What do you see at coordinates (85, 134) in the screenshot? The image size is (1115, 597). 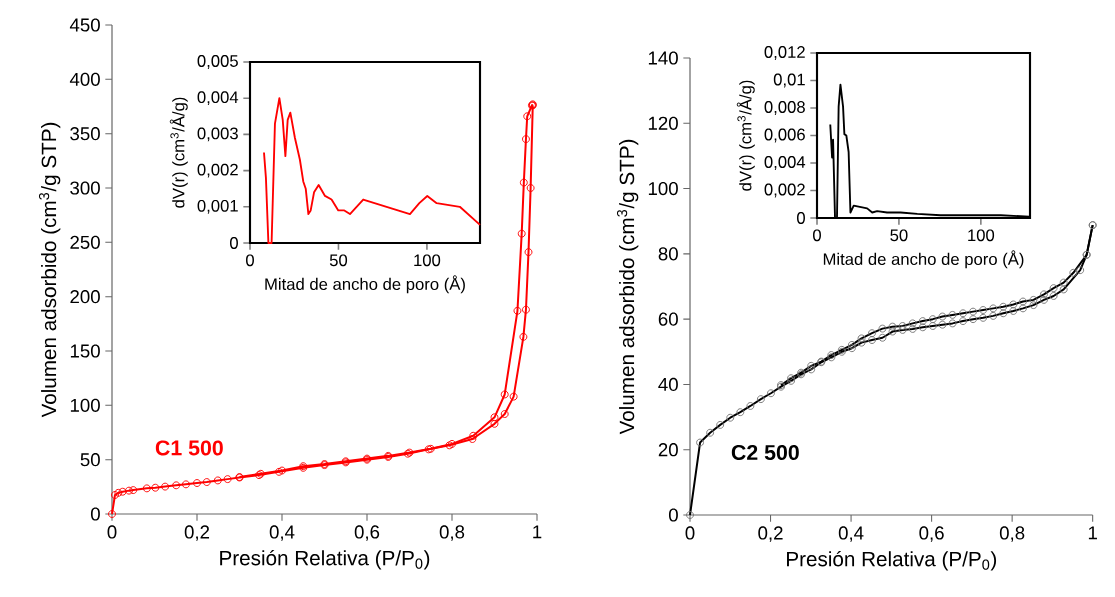 I see `y-tick-label: 350` at bounding box center [85, 134].